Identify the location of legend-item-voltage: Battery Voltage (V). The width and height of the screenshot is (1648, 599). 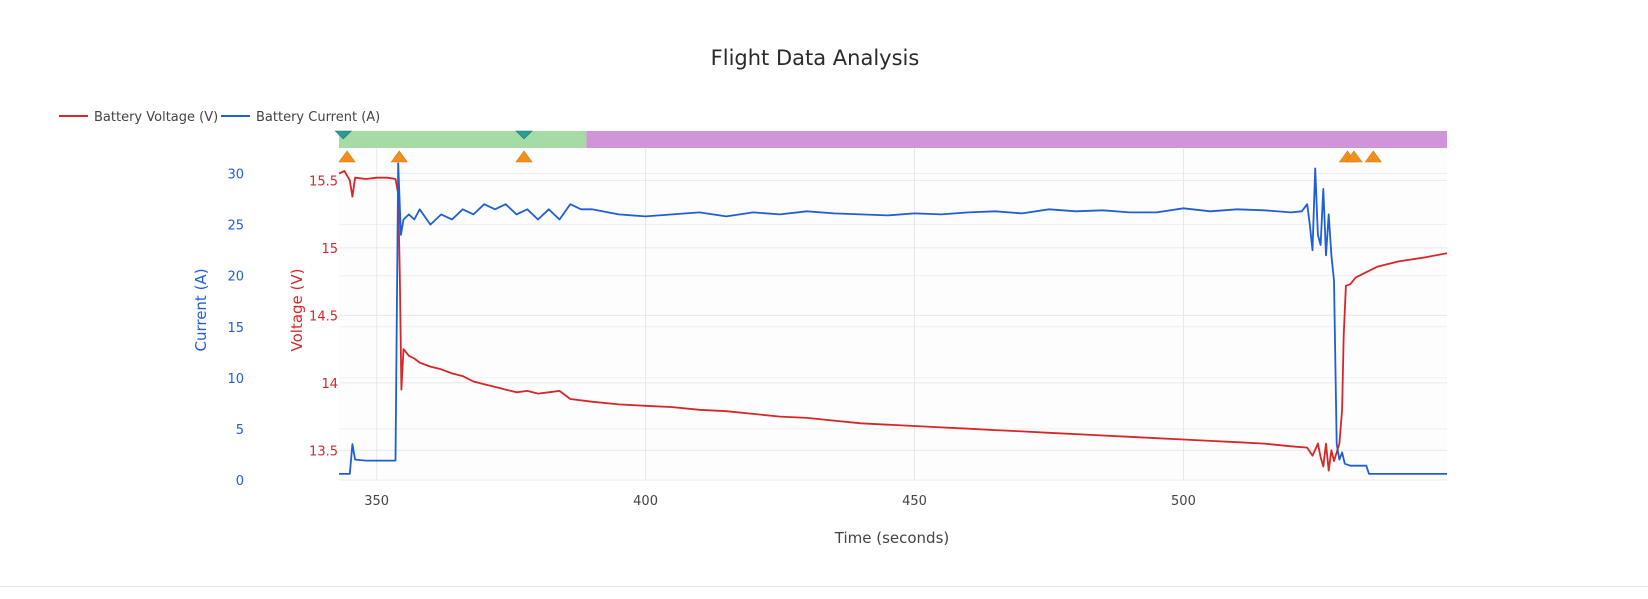
(138, 117).